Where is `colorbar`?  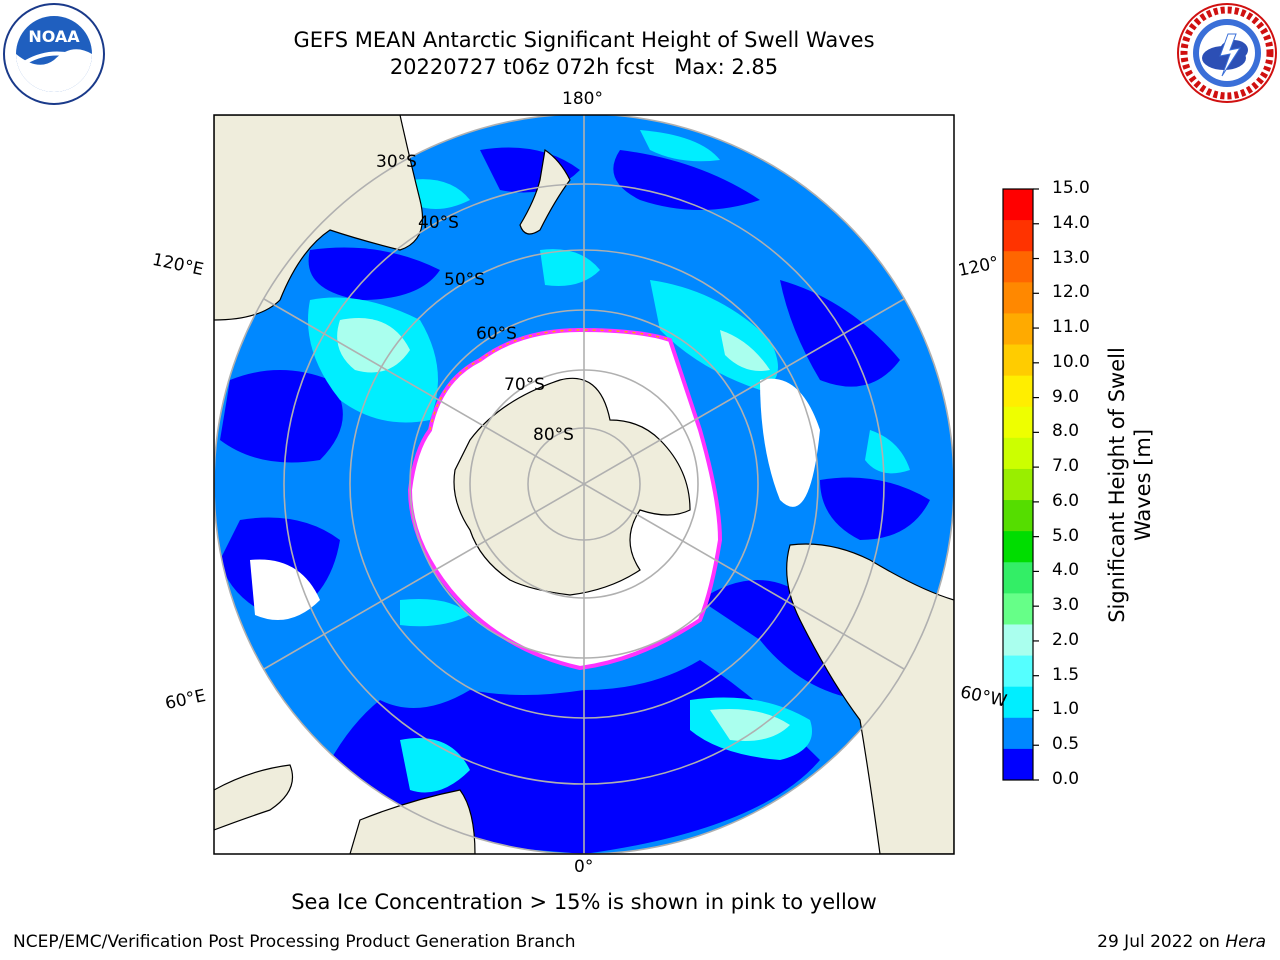
colorbar is located at coordinates (1020, 484).